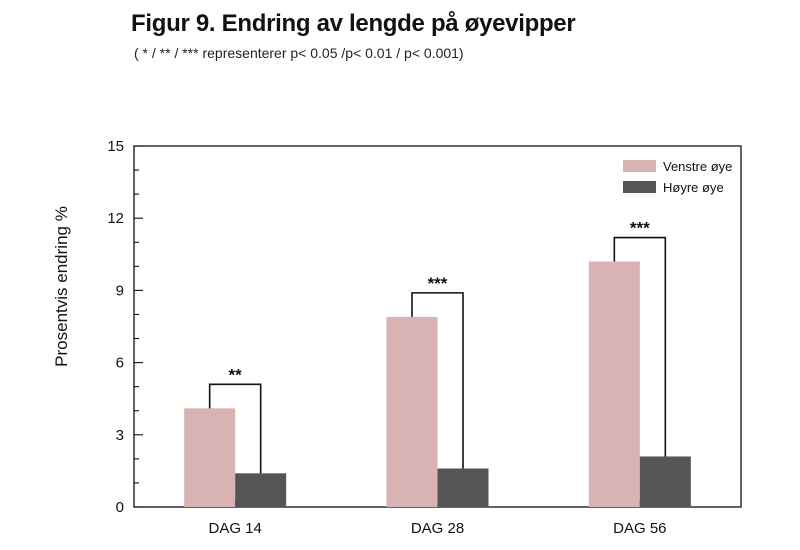 This screenshot has height=550, width=800. What do you see at coordinates (693, 187) in the screenshot?
I see `legend-label: Høyre øye` at bounding box center [693, 187].